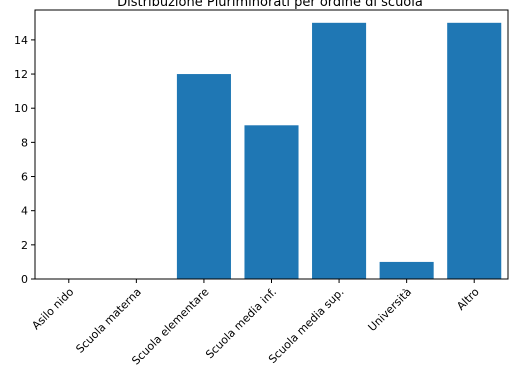 The width and height of the screenshot is (512, 372). What do you see at coordinates (24, 245) in the screenshot?
I see `y-tick-label: 2` at bounding box center [24, 245].